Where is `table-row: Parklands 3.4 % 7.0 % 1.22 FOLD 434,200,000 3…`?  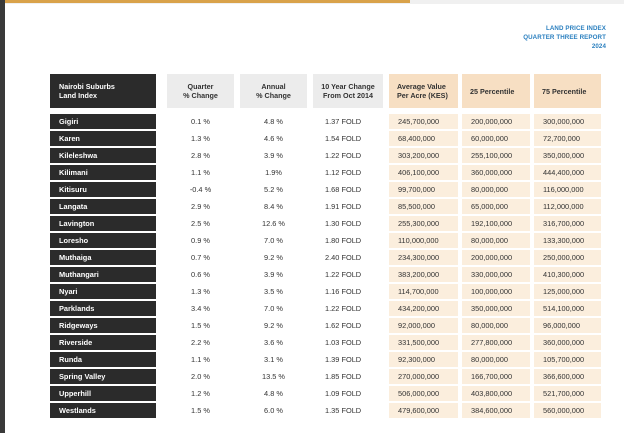 table-row: Parklands 3.4 % 7.0 % 1.22 FOLD 434,200,000 3… is located at coordinates (325, 307).